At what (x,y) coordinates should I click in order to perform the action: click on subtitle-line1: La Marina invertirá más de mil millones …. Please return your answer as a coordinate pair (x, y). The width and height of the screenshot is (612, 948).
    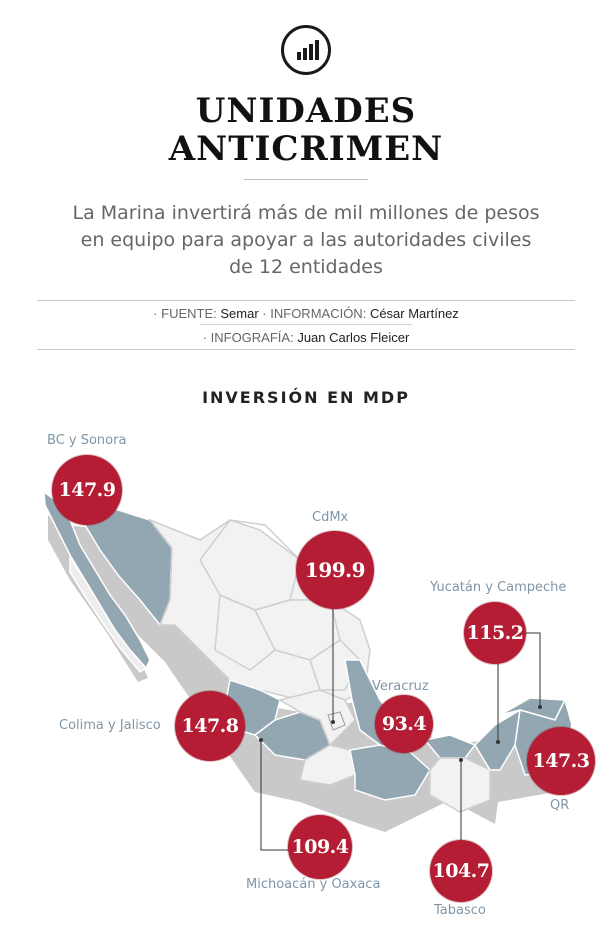
    Looking at the image, I should click on (306, 213).